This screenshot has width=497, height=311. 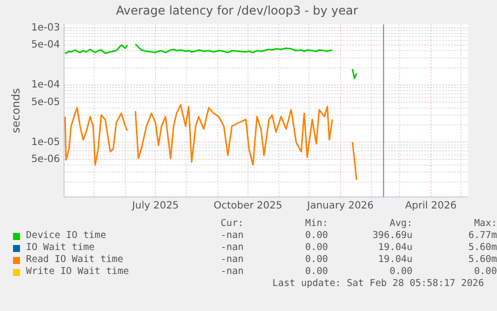 What do you see at coordinates (66, 236) in the screenshot?
I see `legend-label: Device IO time` at bounding box center [66, 236].